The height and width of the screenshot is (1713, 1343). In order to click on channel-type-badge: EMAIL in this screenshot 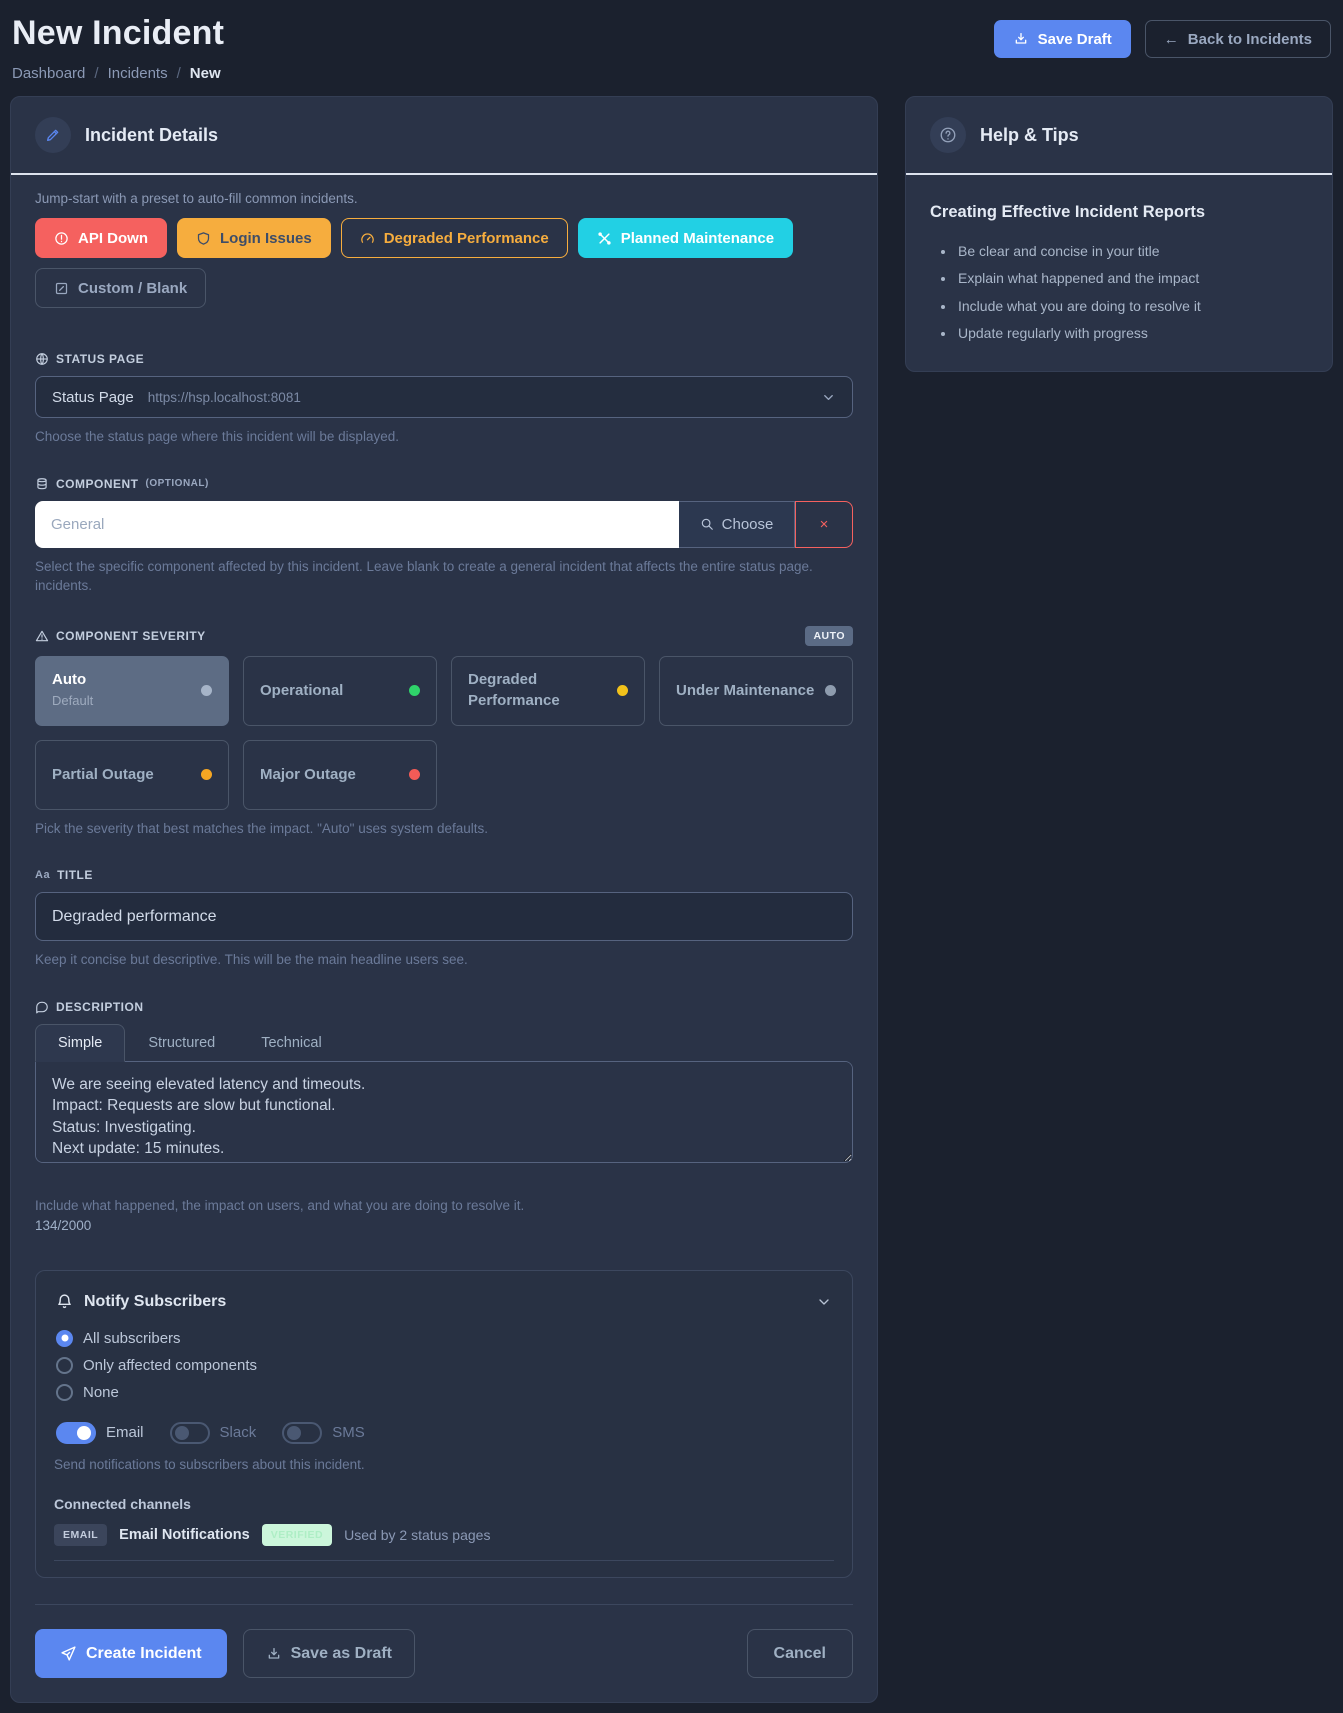, I will do `click(81, 1535)`.